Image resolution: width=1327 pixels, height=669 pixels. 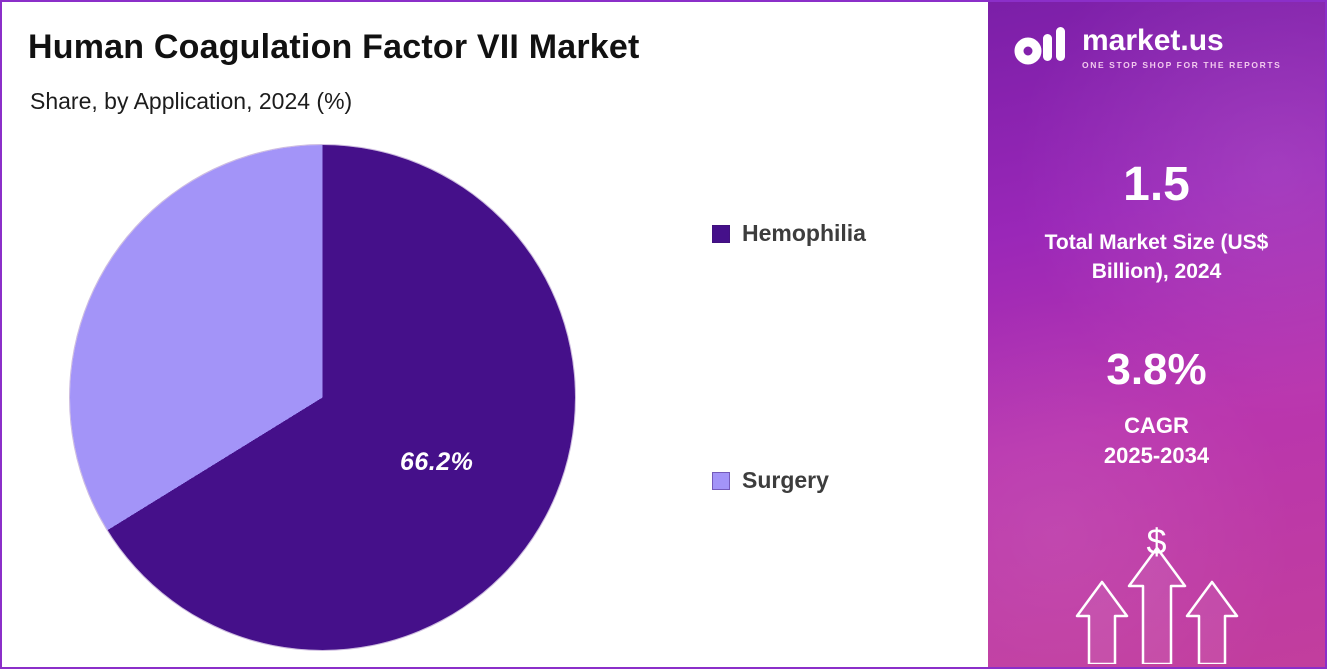 I want to click on legend-item-hemophilia: Hemophilia, so click(x=789, y=233).